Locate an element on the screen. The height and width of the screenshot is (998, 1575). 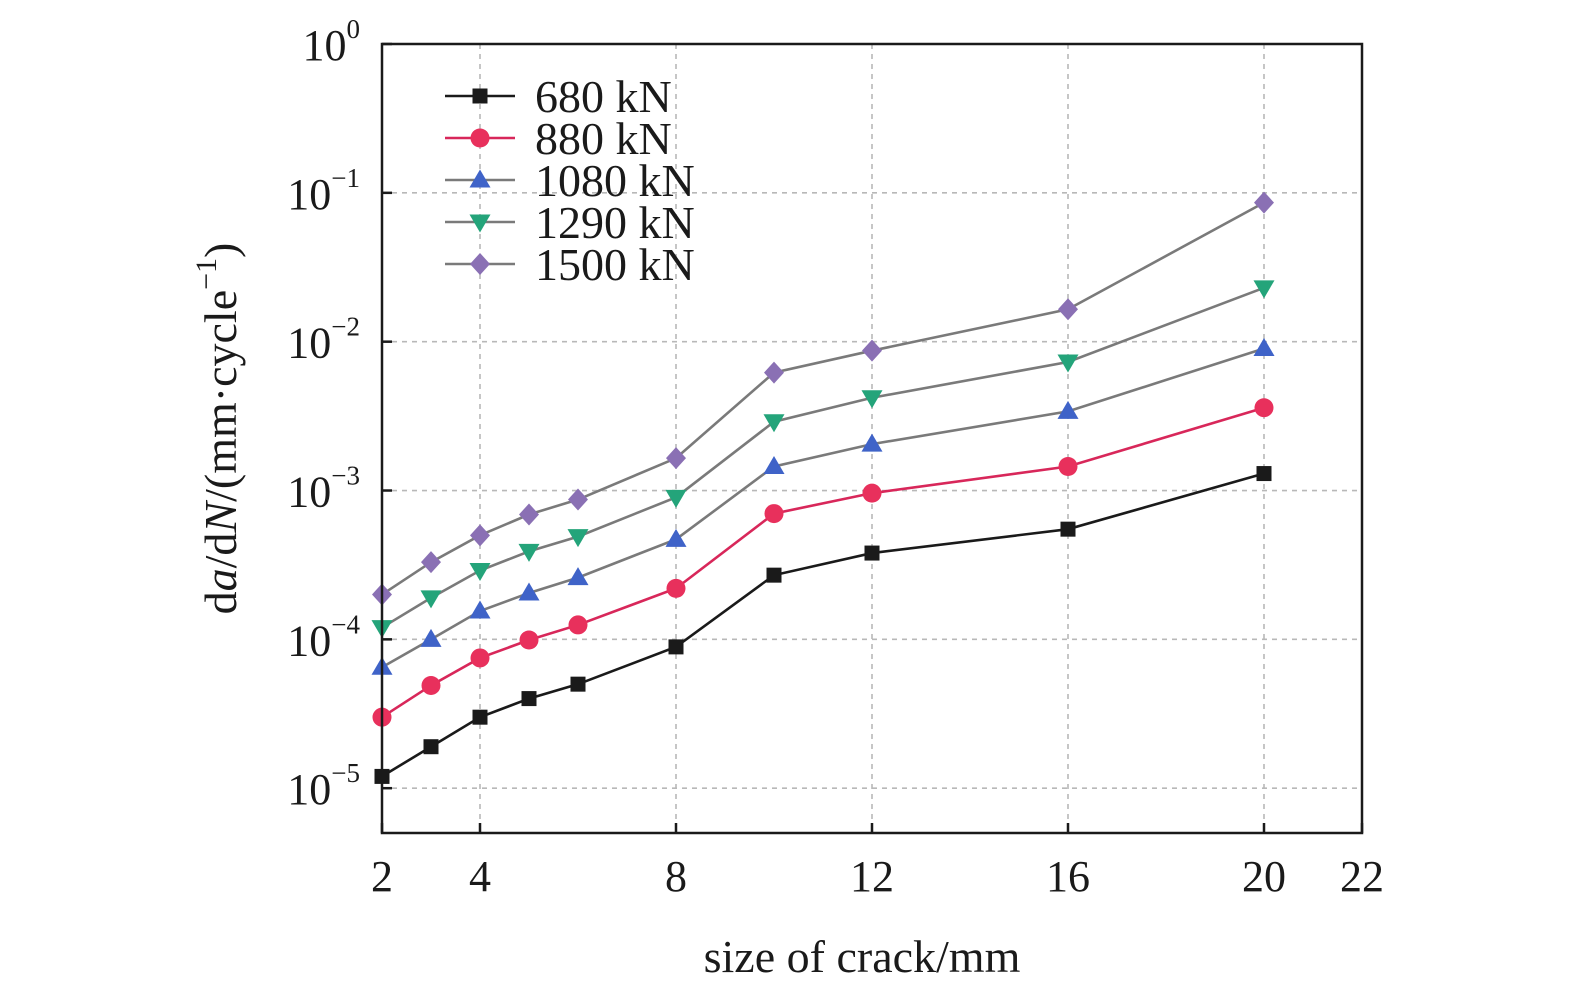
y-axis-title: da/dN/(mm·cycle−1) is located at coordinates (218, 429).